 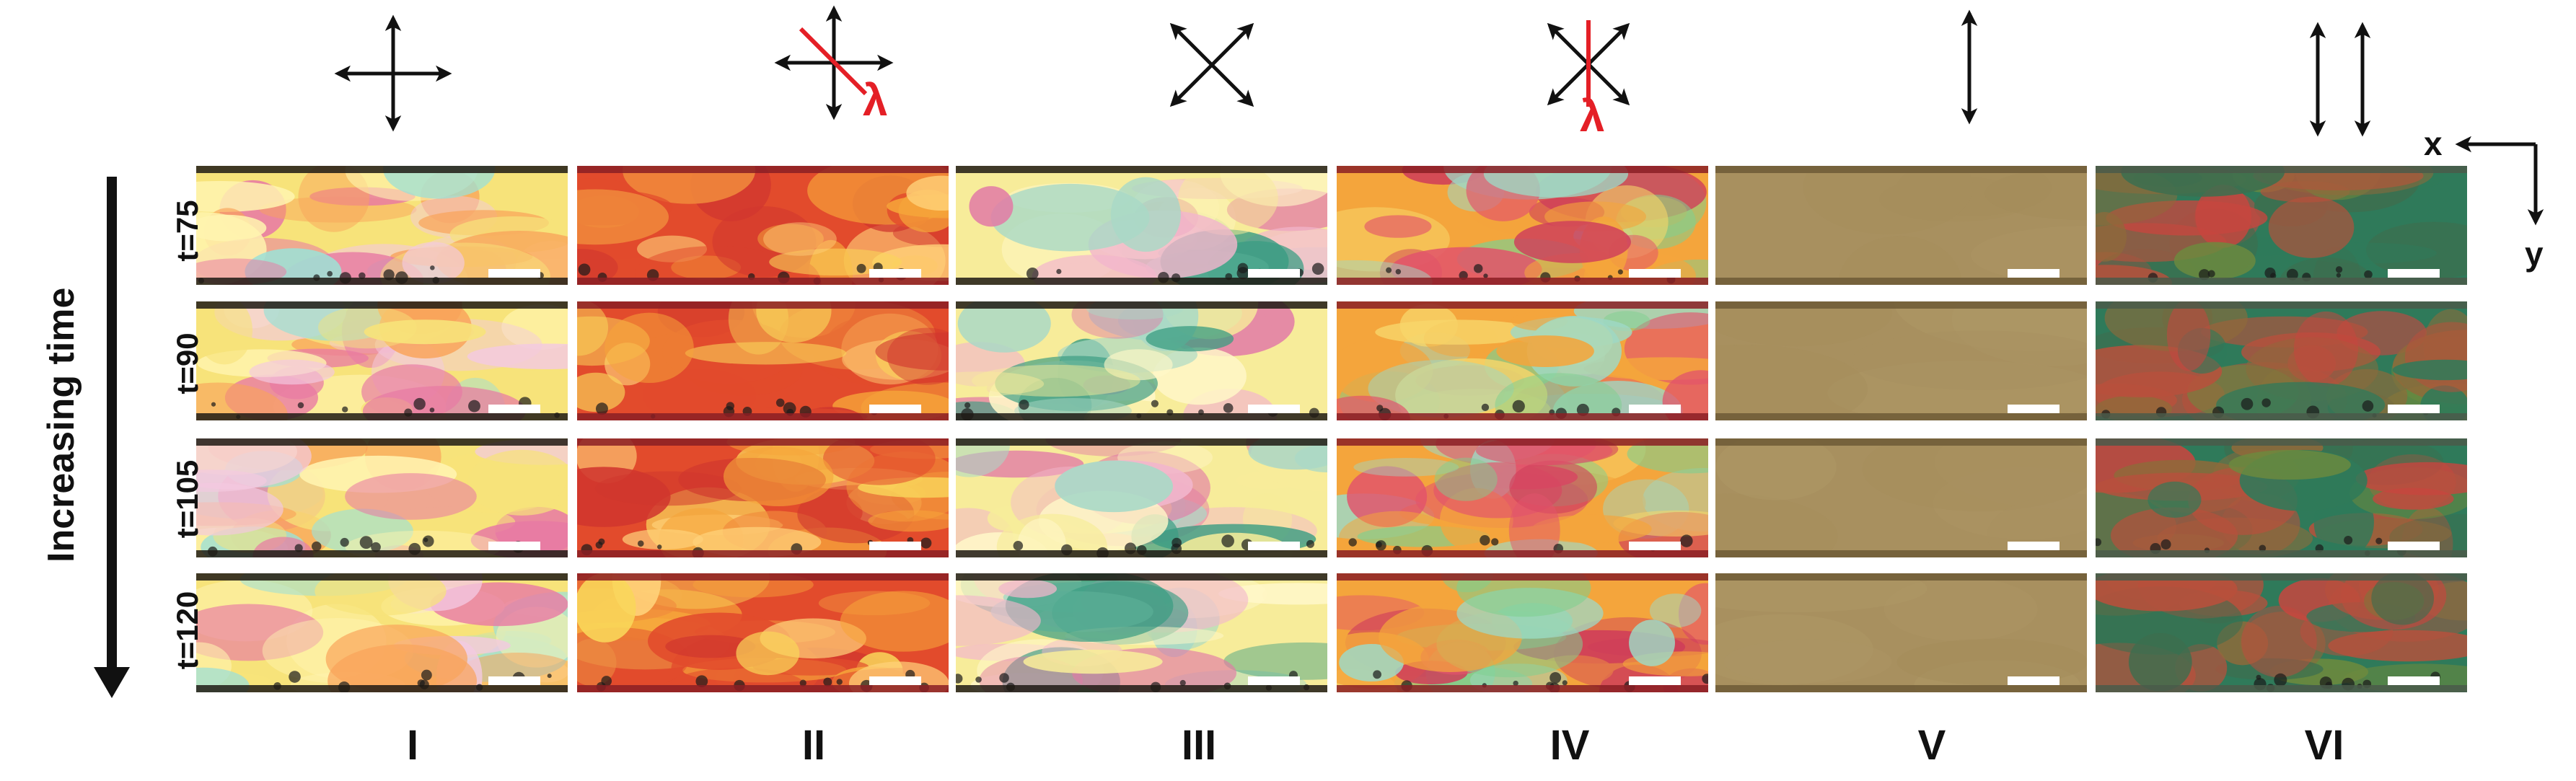 What do you see at coordinates (813, 745) in the screenshot?
I see `column-label-2: II` at bounding box center [813, 745].